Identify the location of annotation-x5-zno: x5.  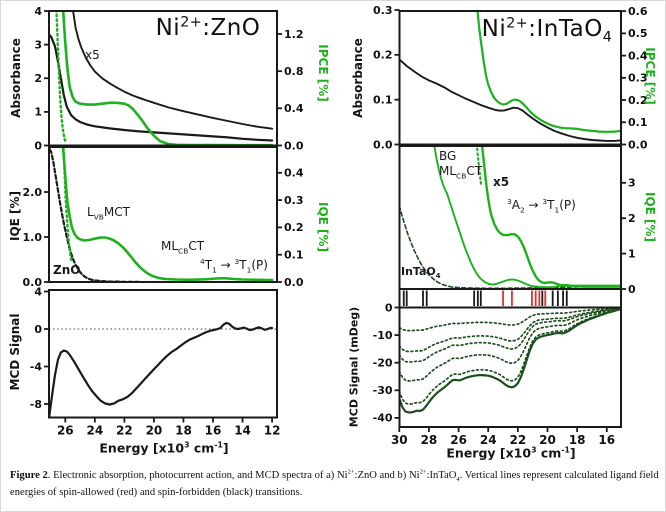
(92, 55).